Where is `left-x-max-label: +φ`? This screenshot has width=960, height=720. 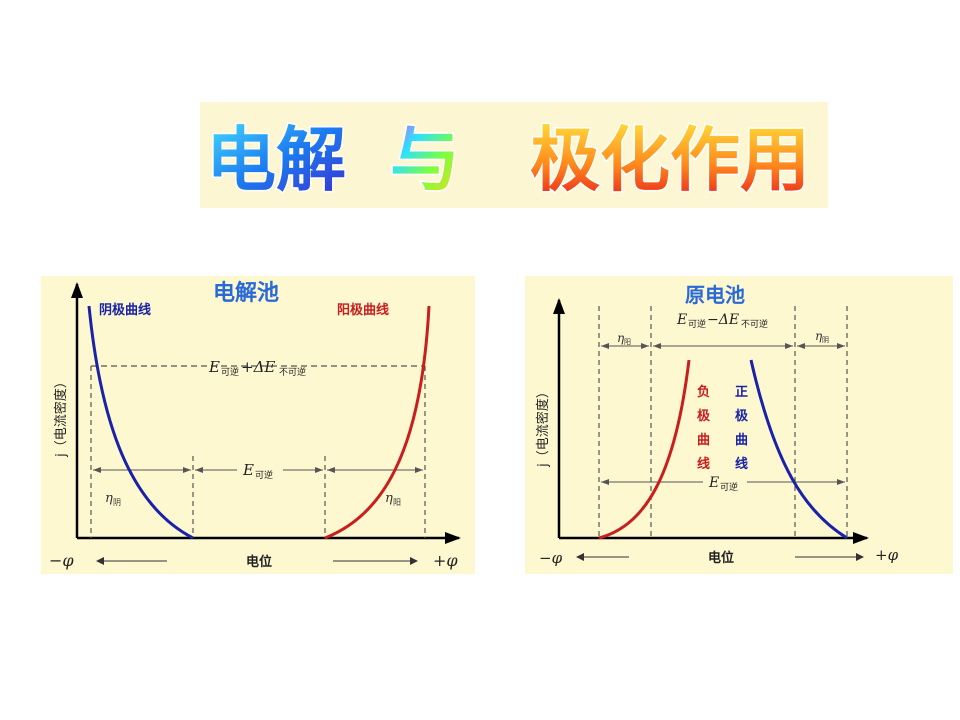
left-x-max-label: +φ is located at coordinates (445, 560).